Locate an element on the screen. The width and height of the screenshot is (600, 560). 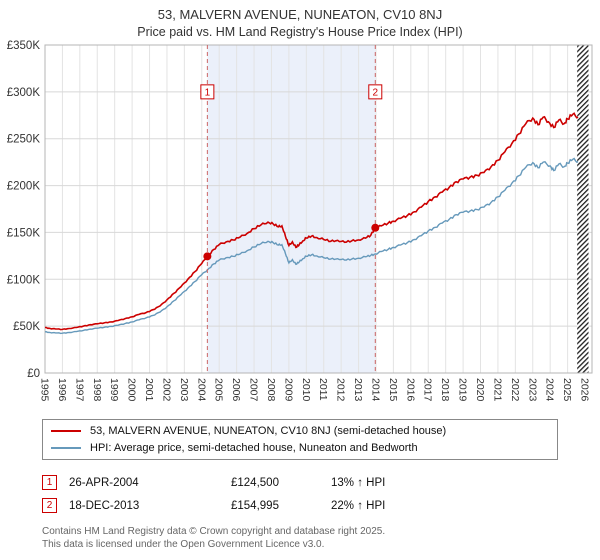
svg-text: 2011 is located at coordinates (323, 389).